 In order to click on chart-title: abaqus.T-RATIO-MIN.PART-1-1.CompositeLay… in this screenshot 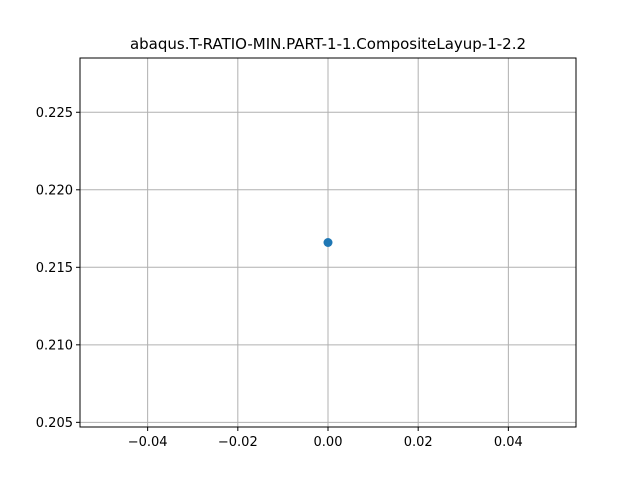, I will do `click(328, 44)`.